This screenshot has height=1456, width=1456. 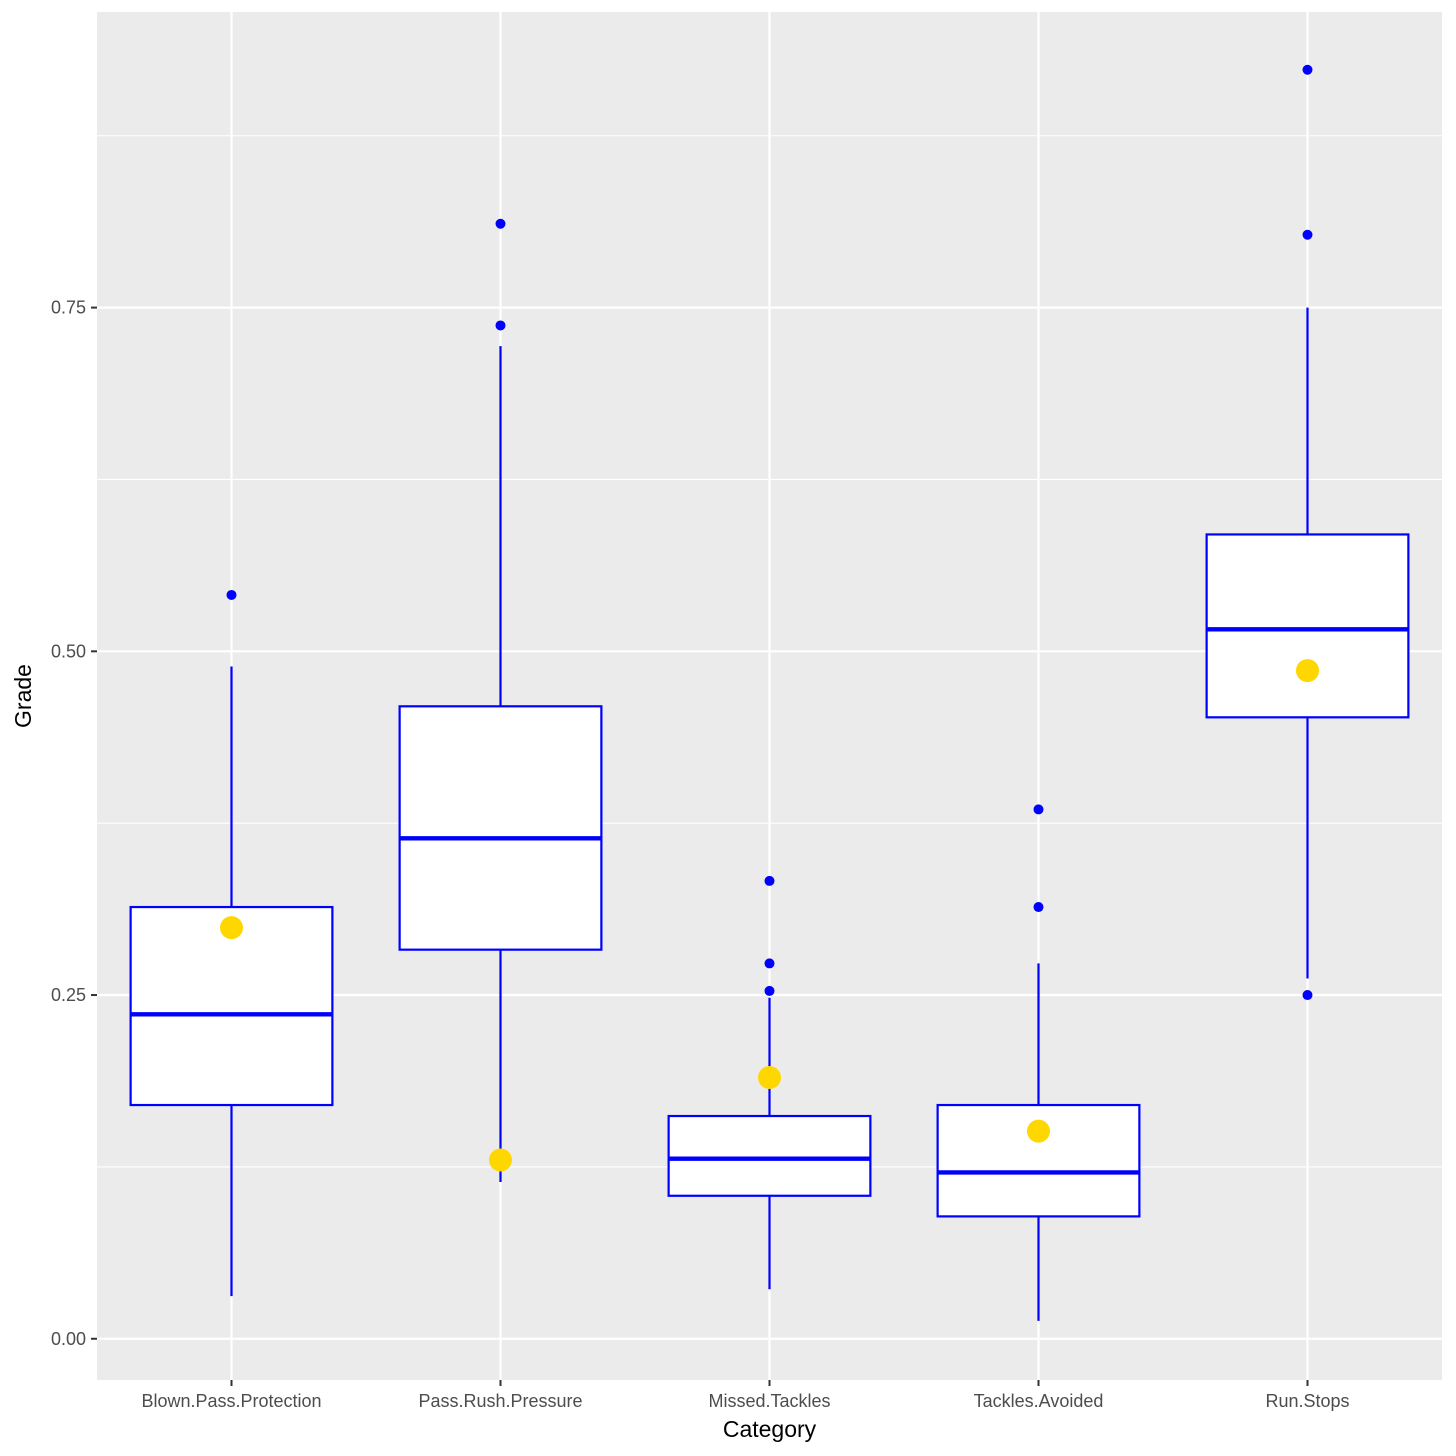 What do you see at coordinates (769, 1401) in the screenshot?
I see `x-tick-label: Missed.Tackles` at bounding box center [769, 1401].